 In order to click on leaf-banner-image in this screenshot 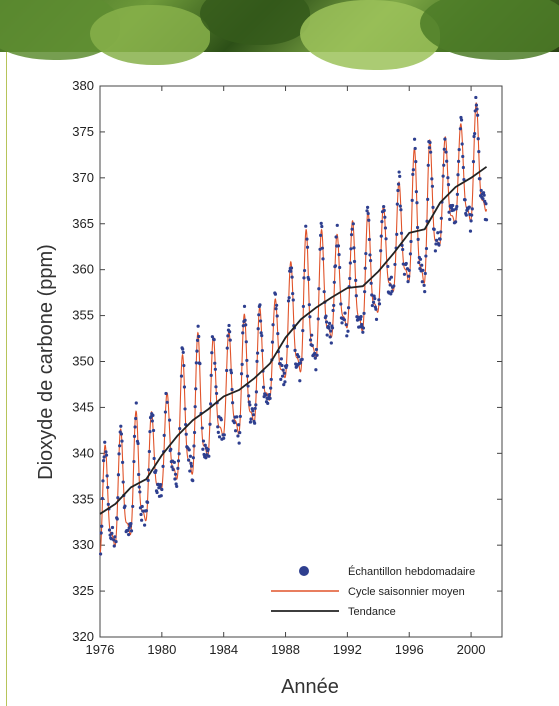, I will do `click(279, 35)`.